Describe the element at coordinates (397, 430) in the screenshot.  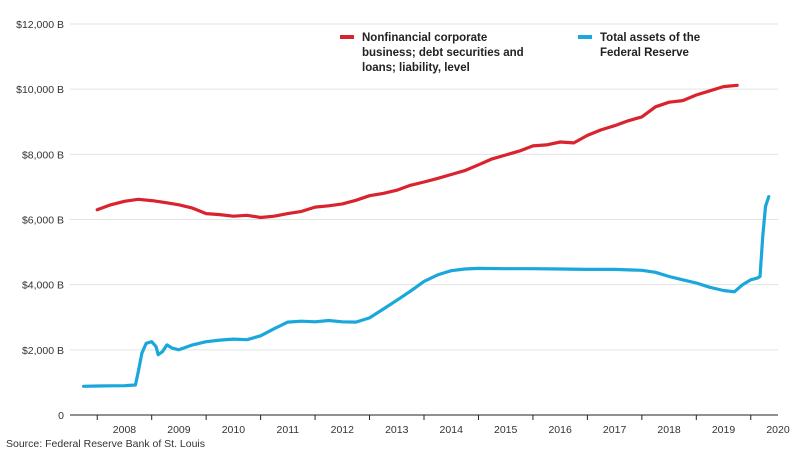
I see `x-tick-label: 2013` at that location.